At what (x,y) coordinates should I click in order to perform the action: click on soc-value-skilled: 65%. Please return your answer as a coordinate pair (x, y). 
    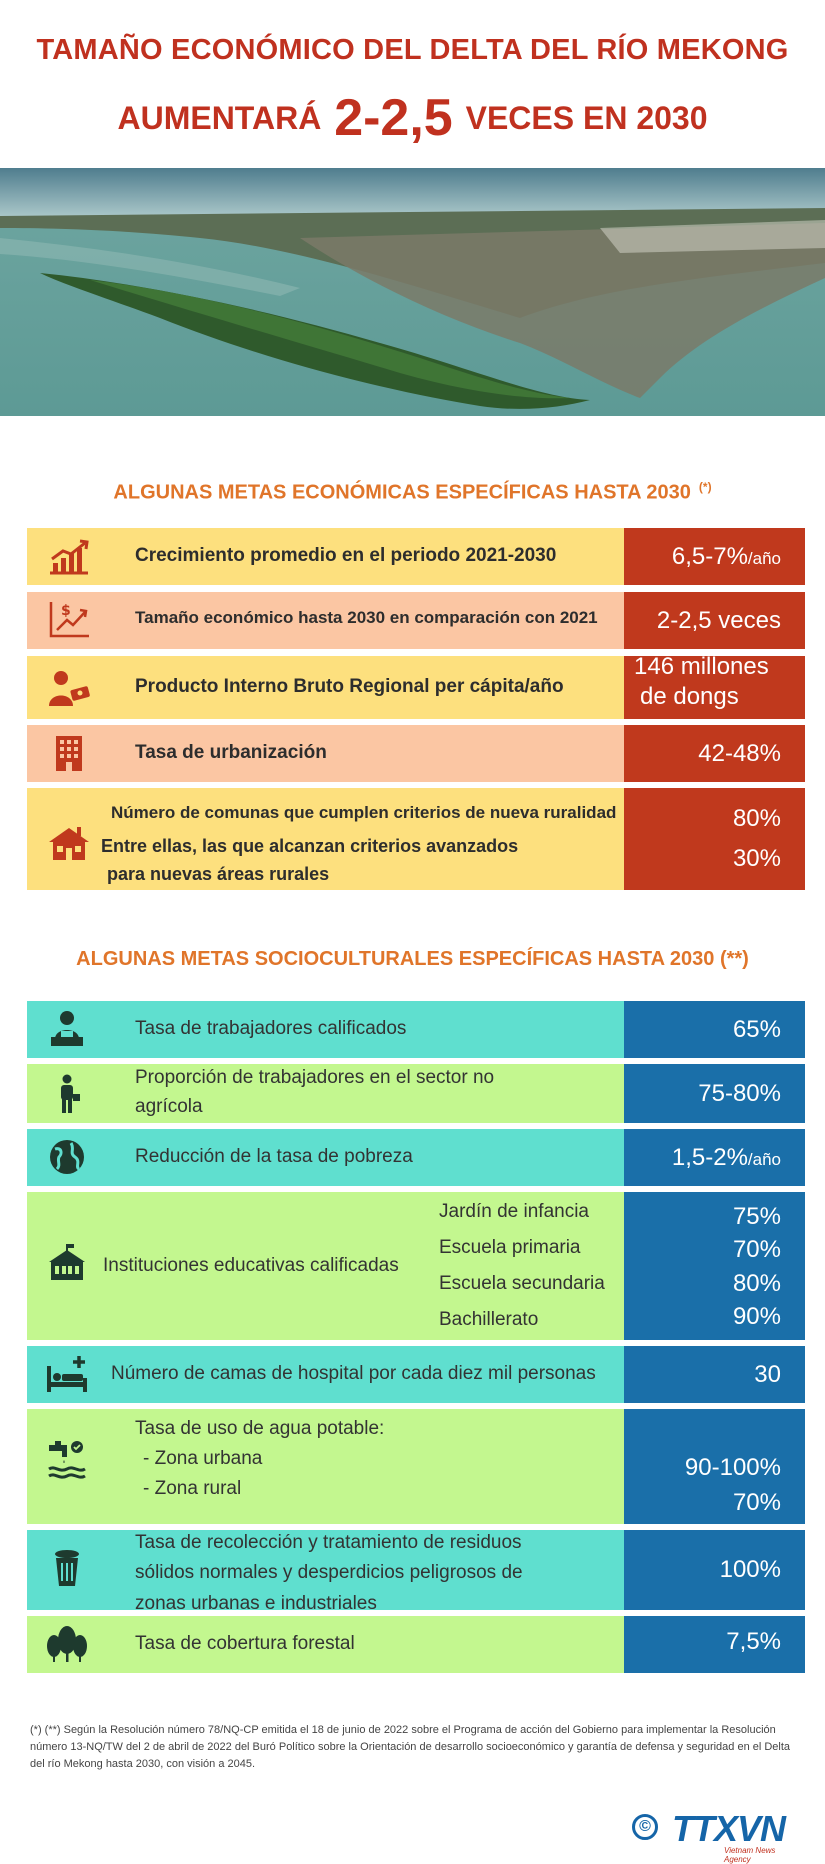
    Looking at the image, I should click on (756, 1029).